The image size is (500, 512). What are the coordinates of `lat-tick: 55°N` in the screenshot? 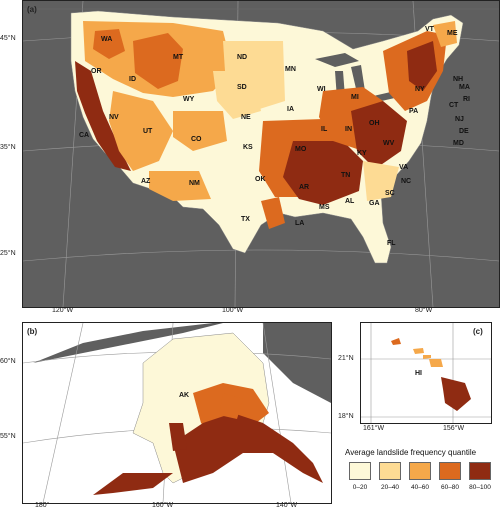 It's located at (8, 436).